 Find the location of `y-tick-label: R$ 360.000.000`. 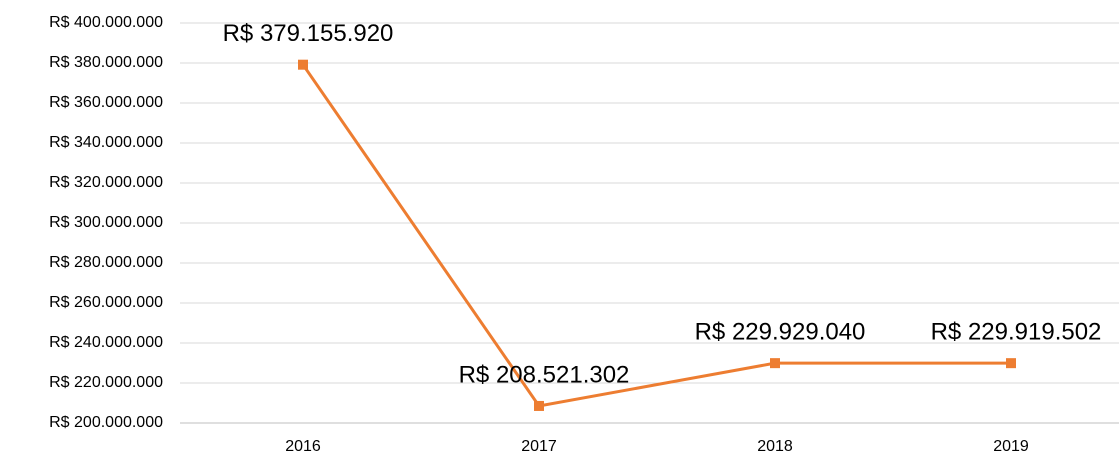

y-tick-label: R$ 360.000.000 is located at coordinates (106, 102).